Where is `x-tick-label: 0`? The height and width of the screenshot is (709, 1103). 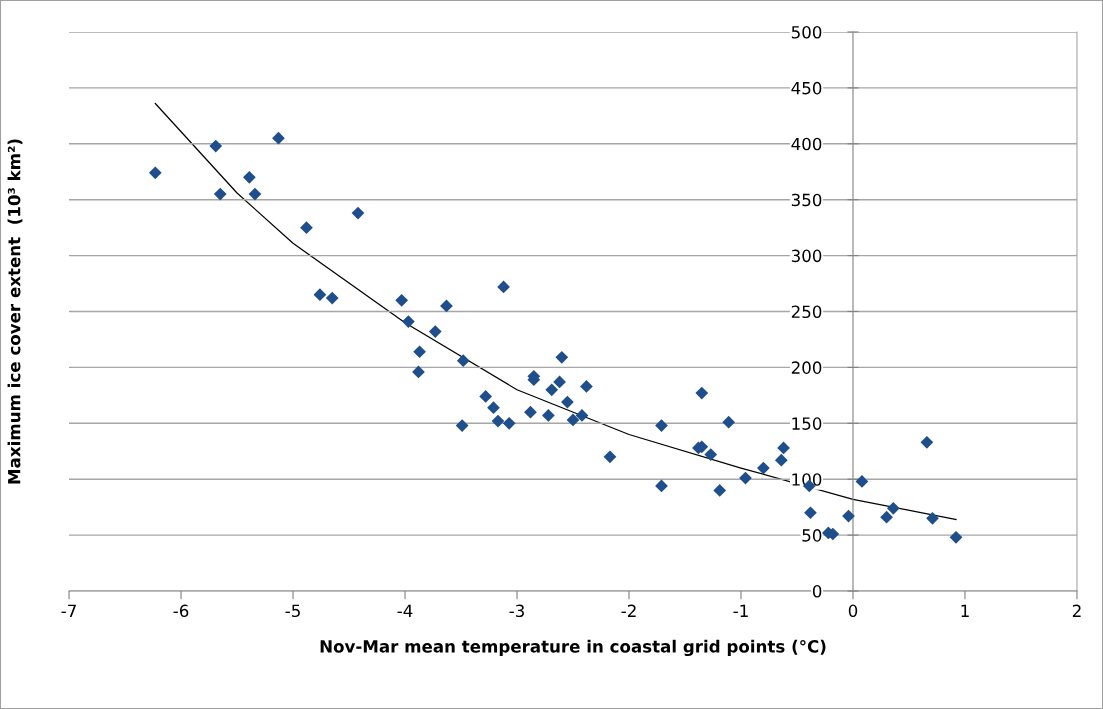
x-tick-label: 0 is located at coordinates (853, 611).